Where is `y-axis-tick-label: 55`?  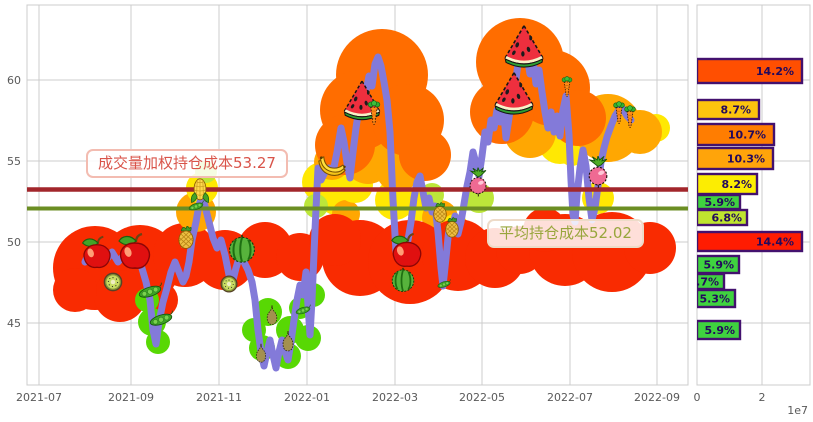 y-axis-tick-label: 55 is located at coordinates (14, 161).